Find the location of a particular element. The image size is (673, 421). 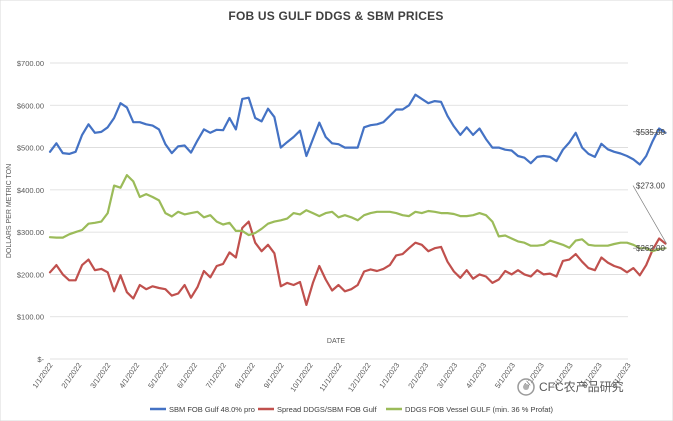

watermark-text: CFC农产品研究 is located at coordinates (581, 386).